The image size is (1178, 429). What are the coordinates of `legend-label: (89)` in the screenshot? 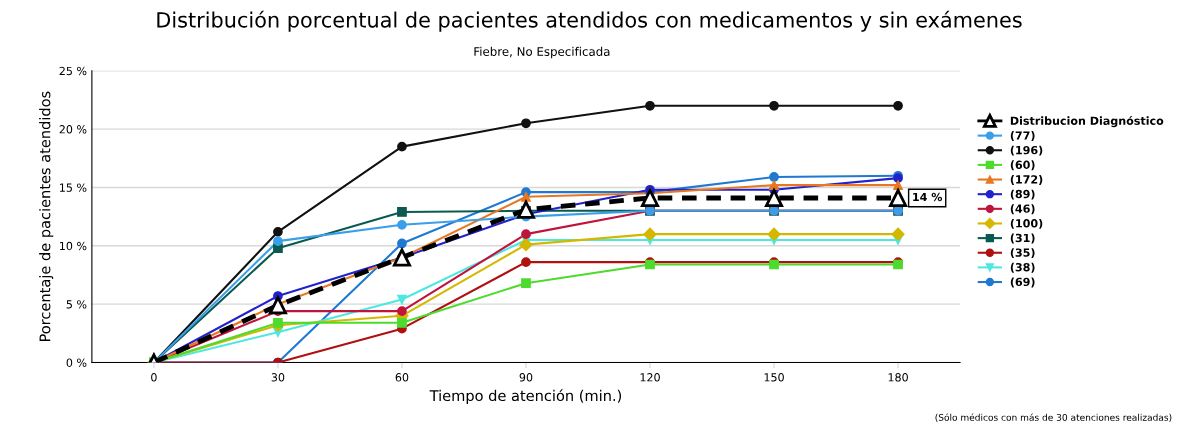 It's located at (1022, 194).